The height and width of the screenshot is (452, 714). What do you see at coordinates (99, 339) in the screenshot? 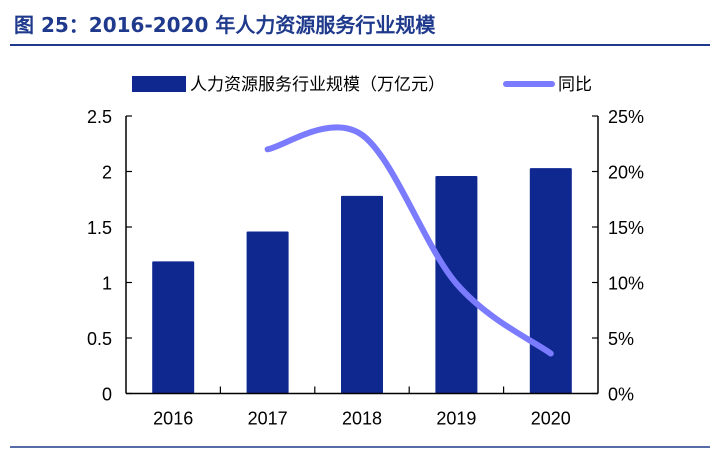
I see `left-tick-label: 0.5` at bounding box center [99, 339].